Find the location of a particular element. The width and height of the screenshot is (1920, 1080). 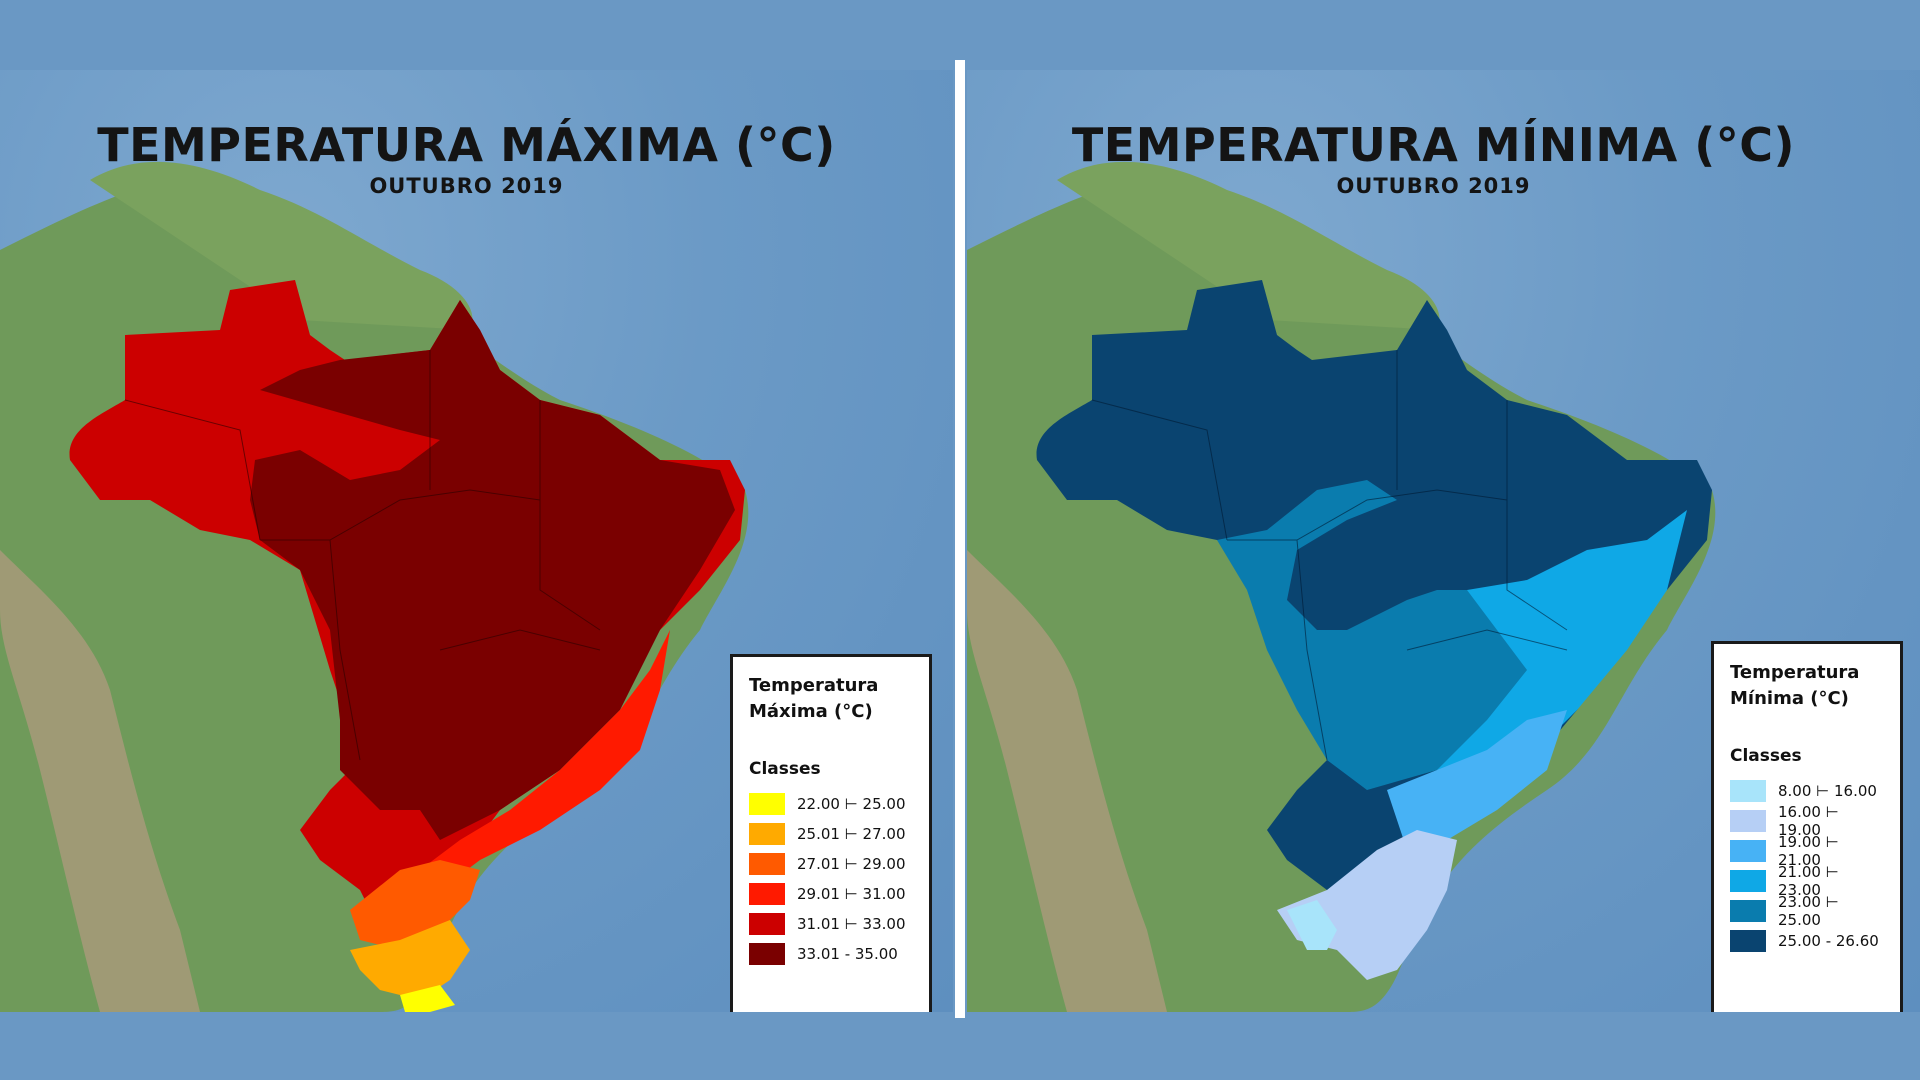

legend-item-label: 22.00 ⊢ 25.00 is located at coordinates (851, 804).